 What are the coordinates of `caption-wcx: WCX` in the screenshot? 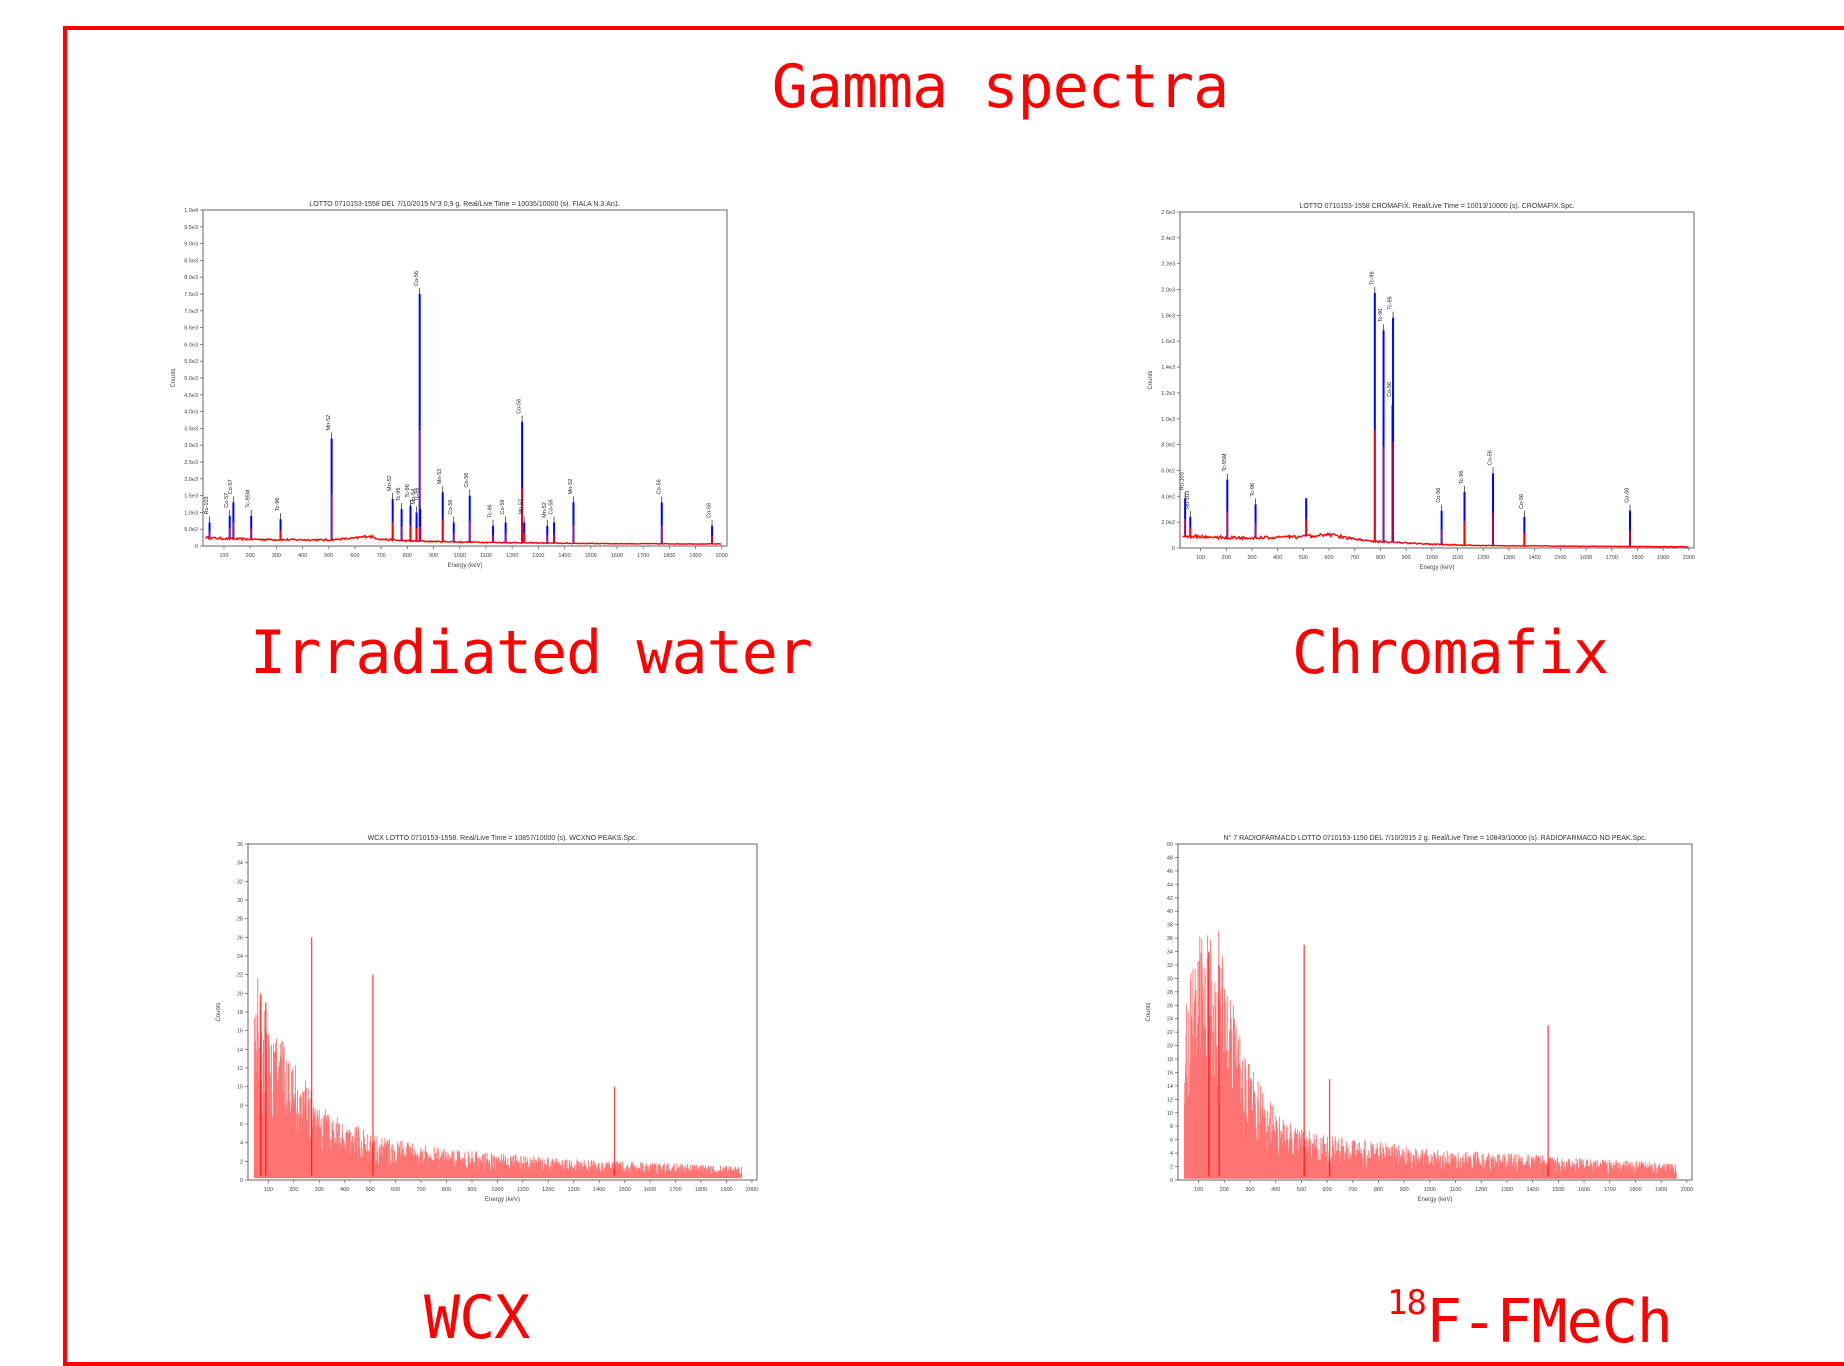 It's located at (477, 1318).